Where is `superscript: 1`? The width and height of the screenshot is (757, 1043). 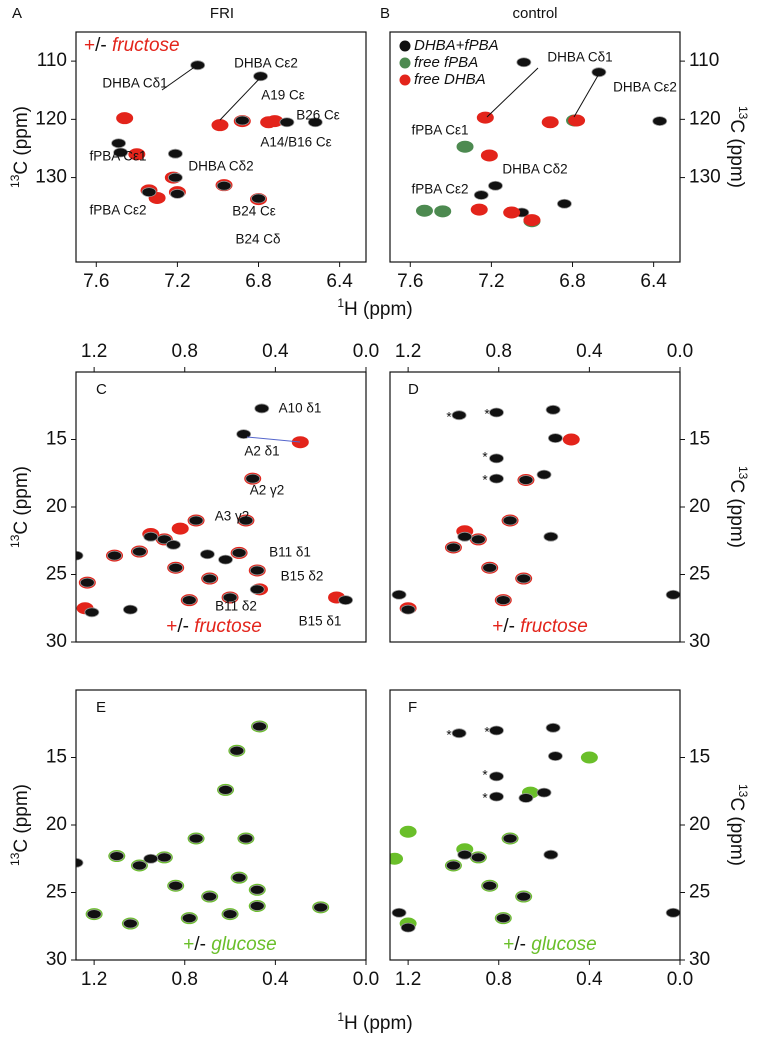 superscript: 1 is located at coordinates (340, 303).